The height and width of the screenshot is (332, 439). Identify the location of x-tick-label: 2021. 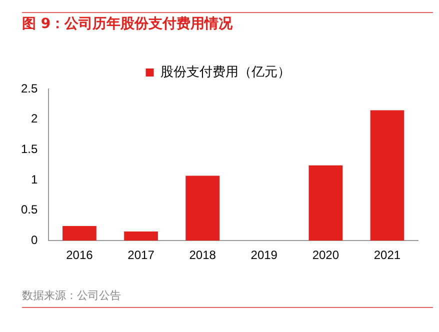
(387, 255).